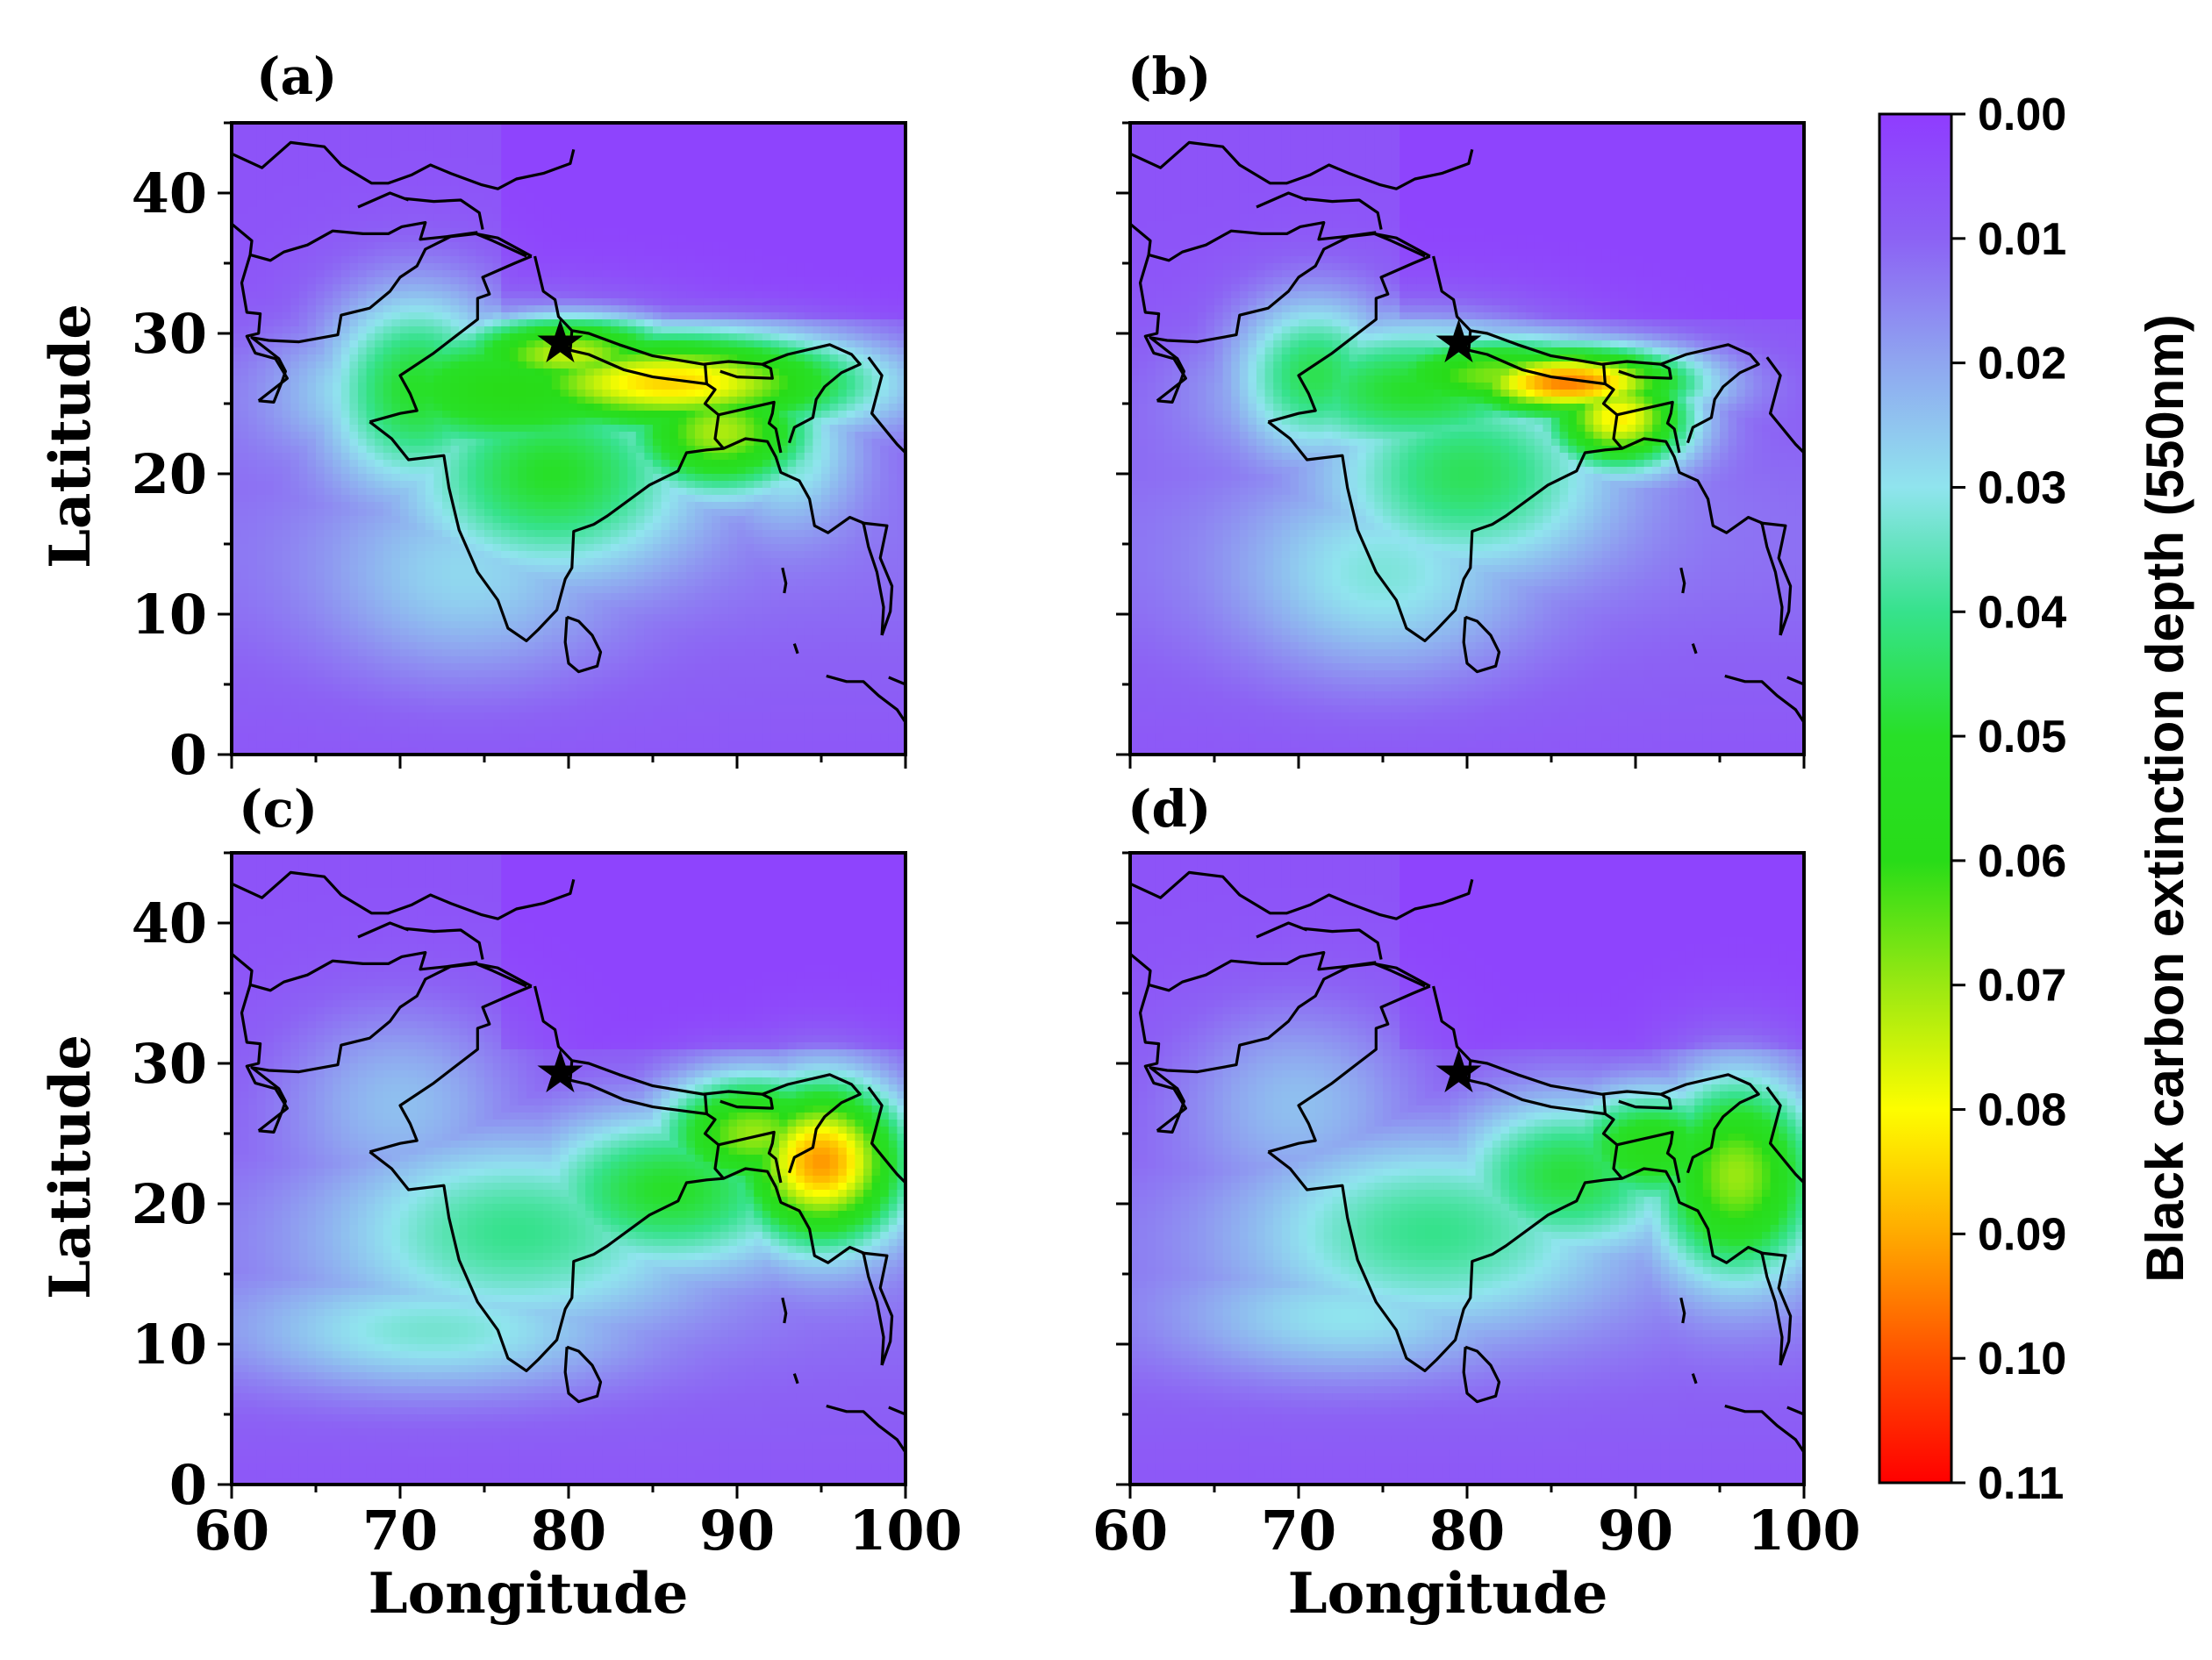 Image resolution: width=2212 pixels, height=1660 pixels. What do you see at coordinates (71, 1167) in the screenshot?
I see `y-axis-title-bottom: Latitude` at bounding box center [71, 1167].